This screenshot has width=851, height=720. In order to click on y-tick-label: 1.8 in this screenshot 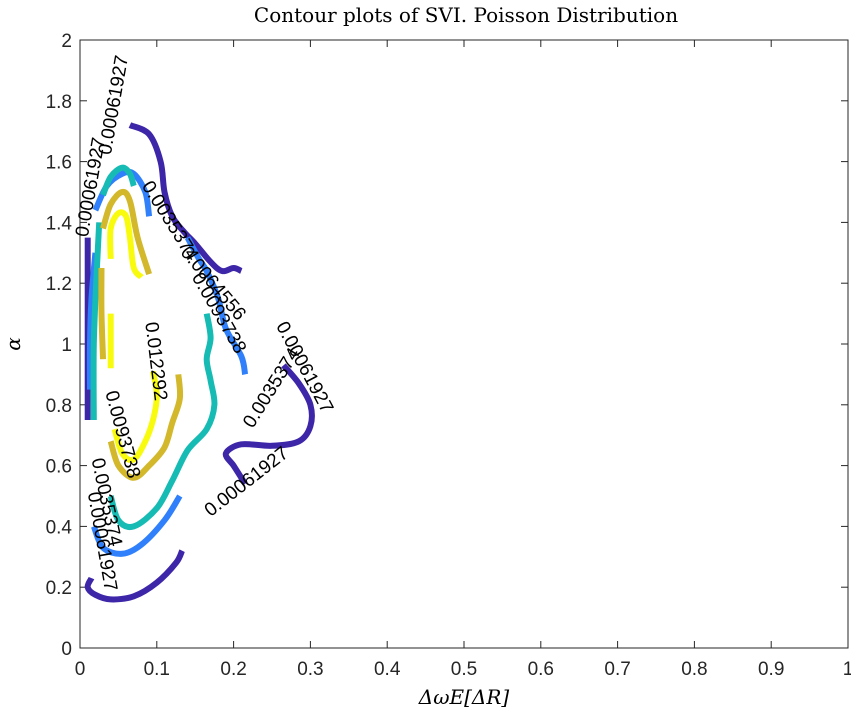, I will do `click(59, 102)`.